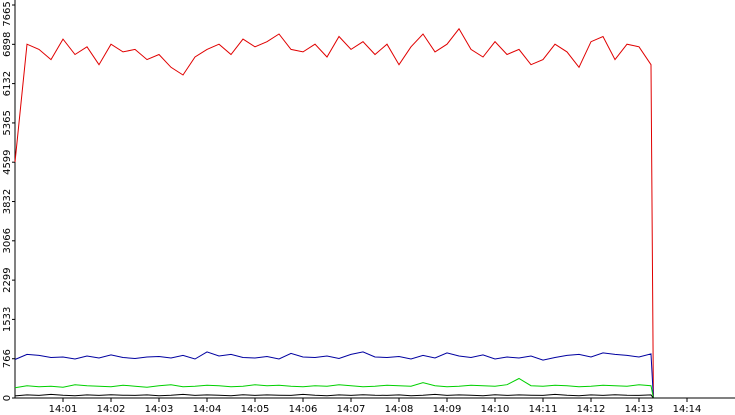  Describe the element at coordinates (7, 161) in the screenshot. I see `y-tick-label: 4599` at that location.